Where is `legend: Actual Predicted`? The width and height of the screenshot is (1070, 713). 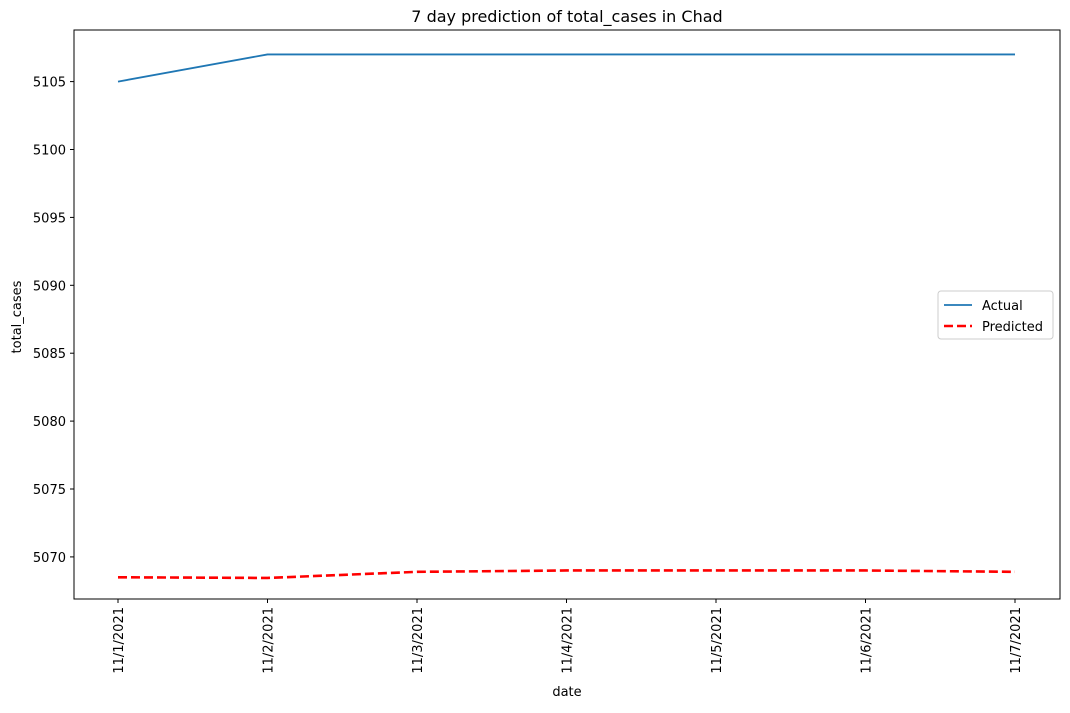
legend: Actual Predicted is located at coordinates (995, 315).